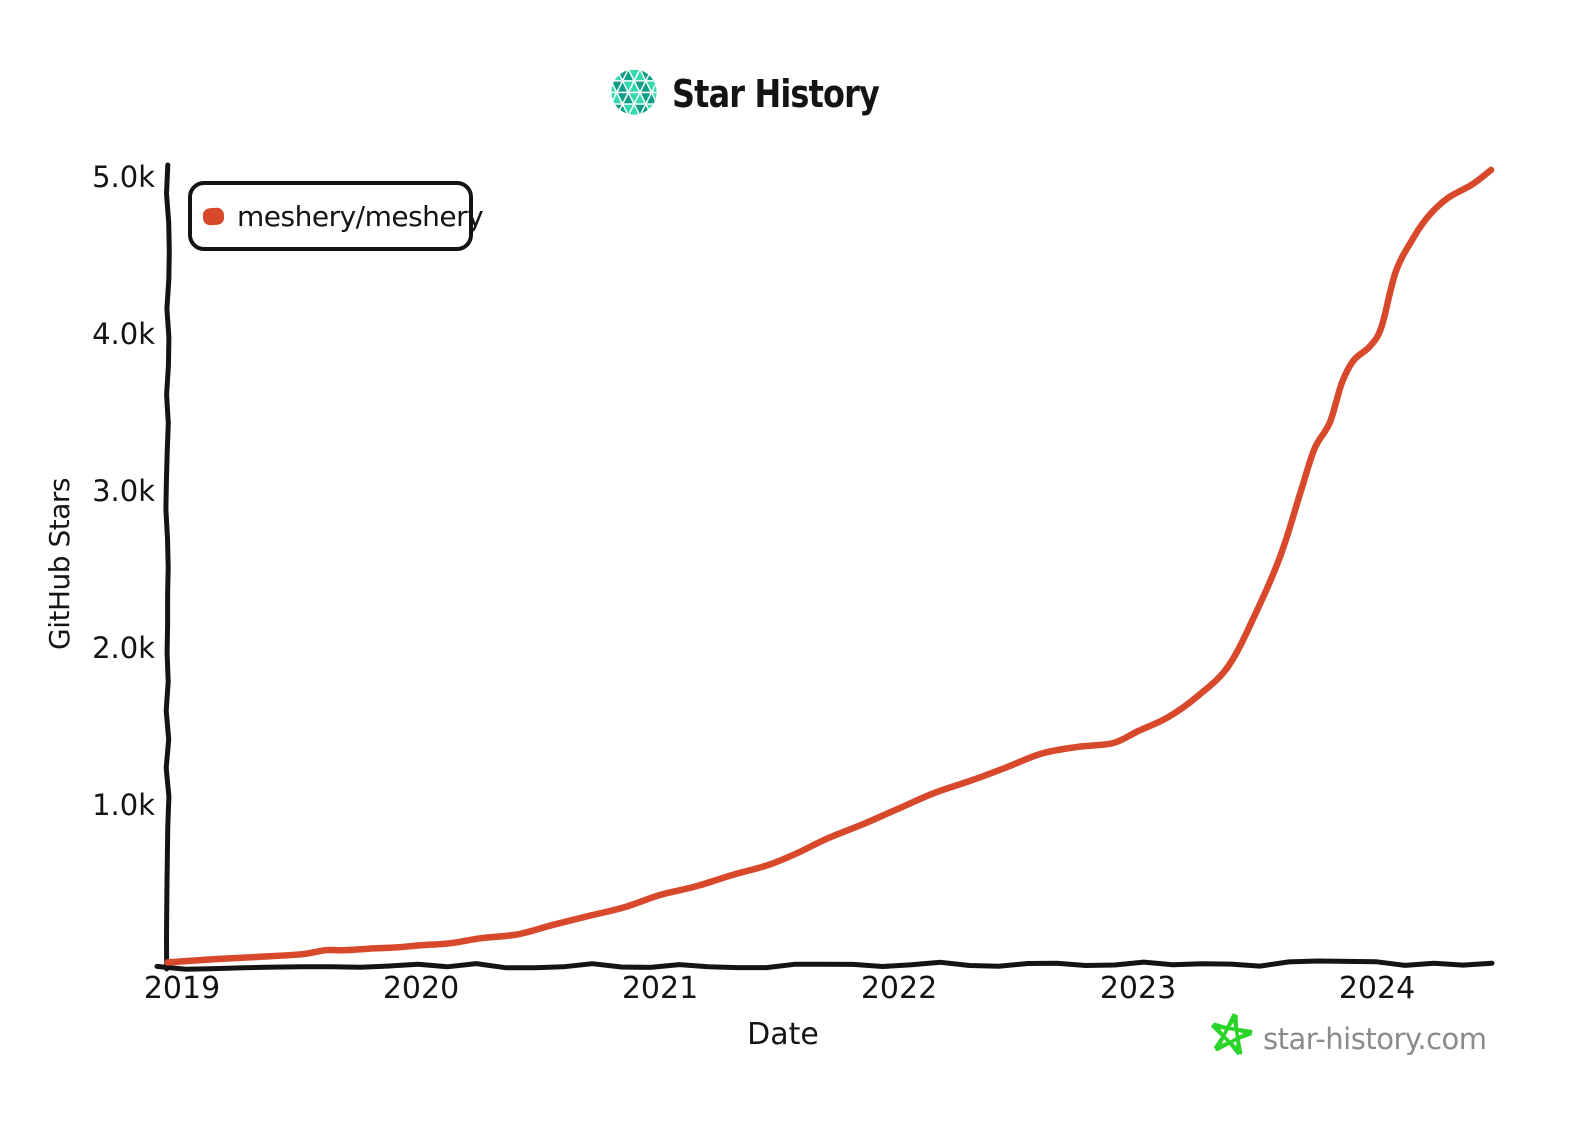 This screenshot has width=1576, height=1137. Describe the element at coordinates (783, 1034) in the screenshot. I see `x-axis-title: Date` at that location.